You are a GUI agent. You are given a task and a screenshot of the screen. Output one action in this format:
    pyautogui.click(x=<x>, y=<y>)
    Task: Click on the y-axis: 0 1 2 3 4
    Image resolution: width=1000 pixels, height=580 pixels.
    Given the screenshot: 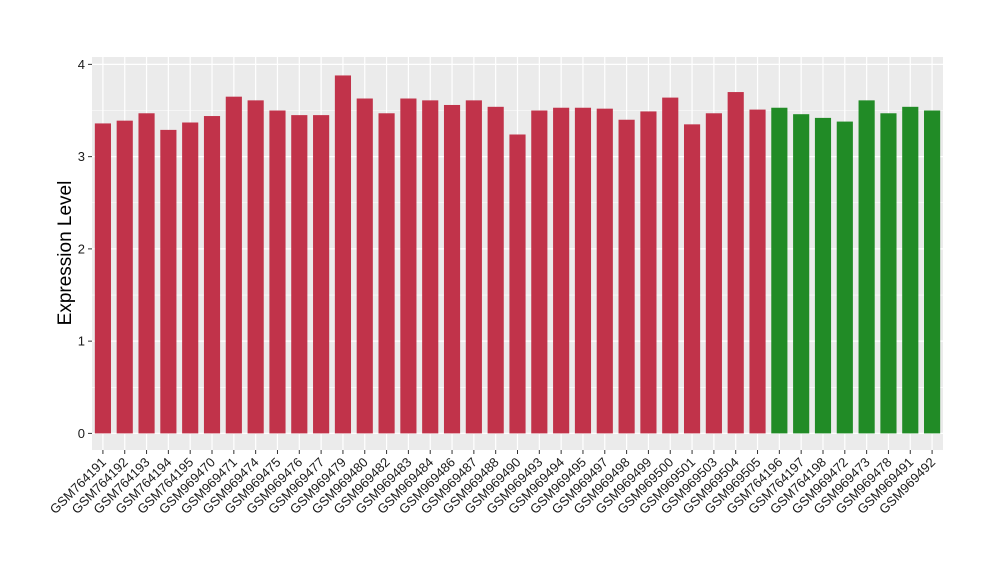 What is the action you would take?
    pyautogui.click(x=85, y=249)
    